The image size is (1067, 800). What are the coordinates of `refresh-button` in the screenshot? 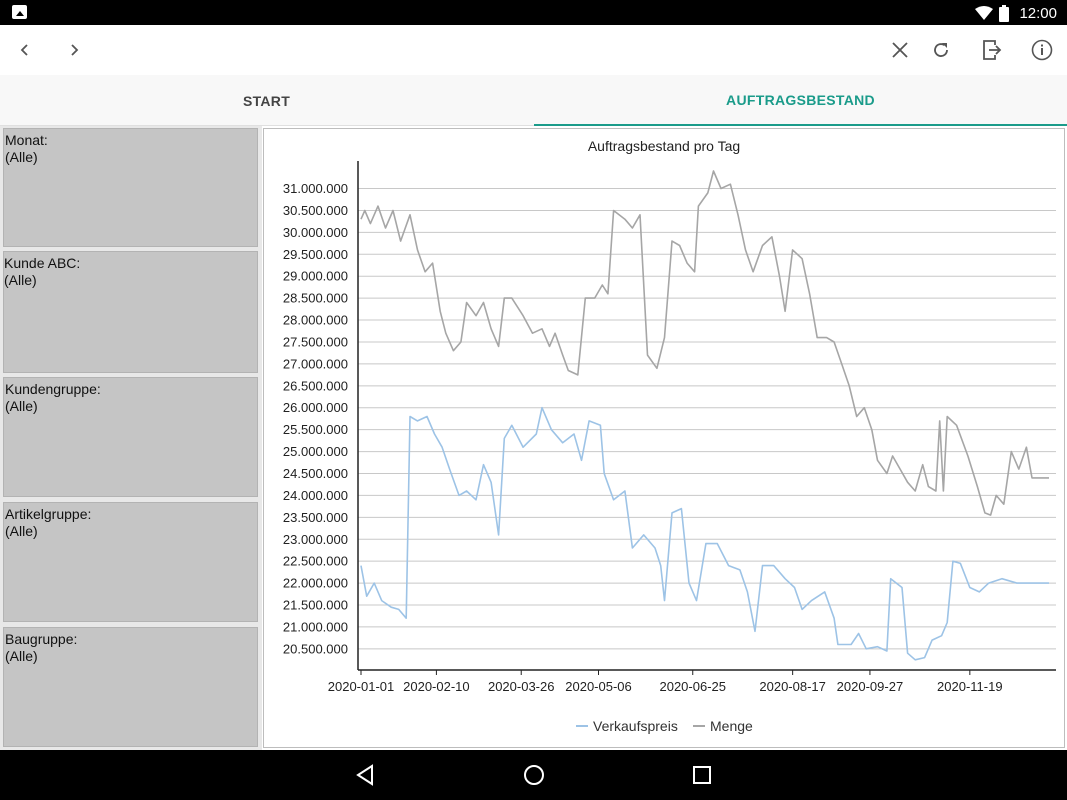 It's located at (941, 50).